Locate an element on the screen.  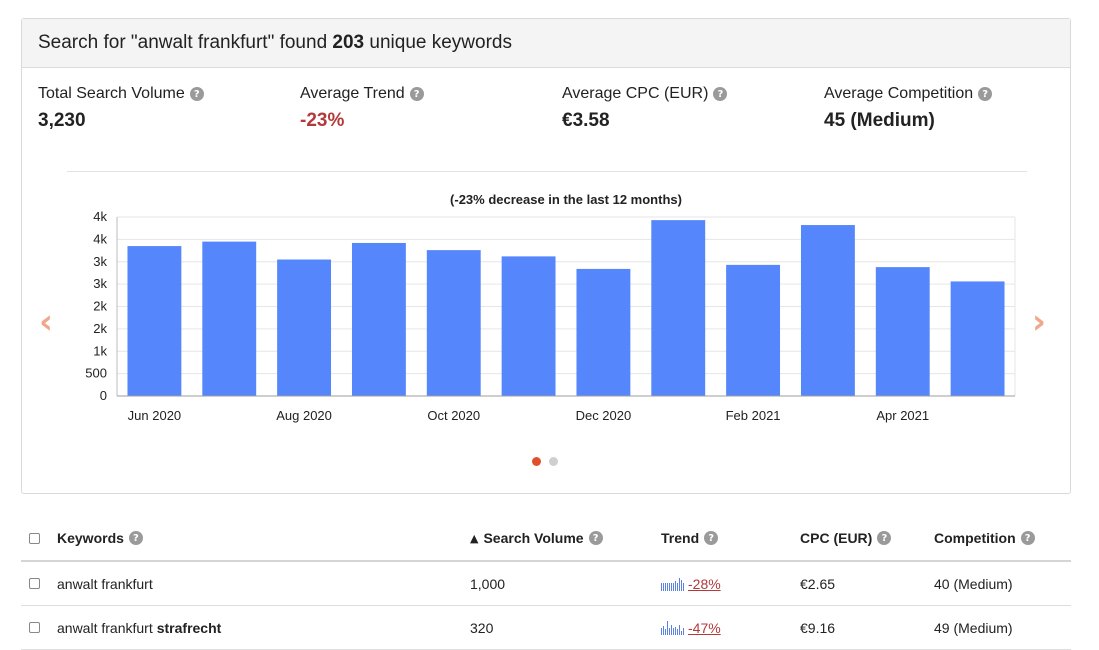
header-prefix: Search for "anwalt frankfurt" found is located at coordinates (185, 42).